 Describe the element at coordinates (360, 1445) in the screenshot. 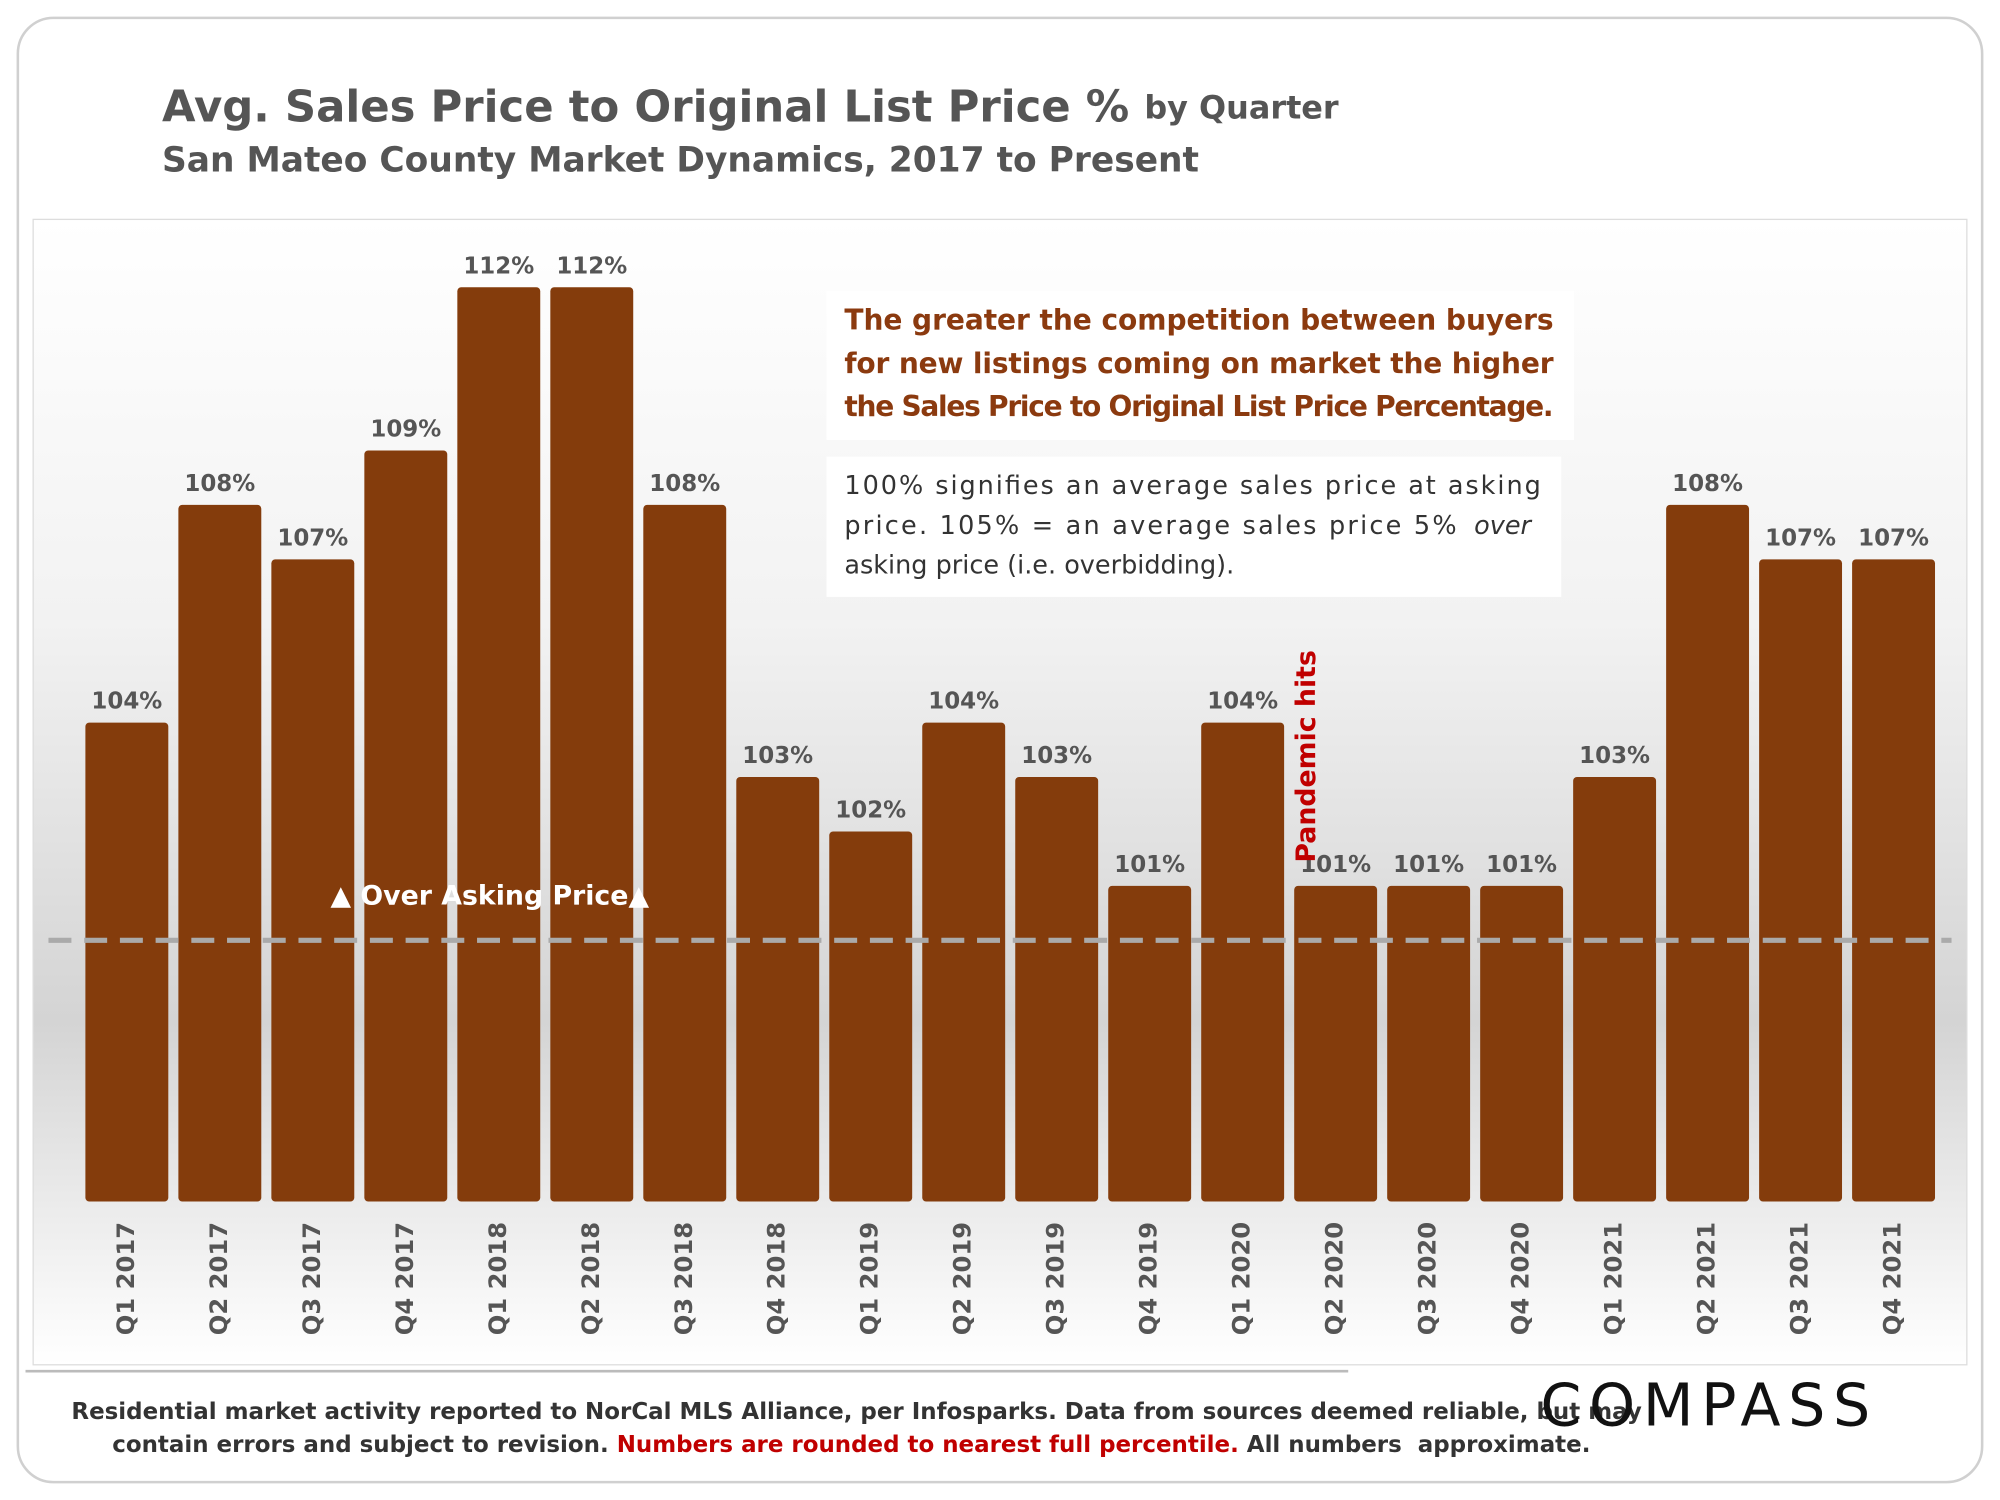

I see `footnote-line: contain errors and subject to revision.` at that location.